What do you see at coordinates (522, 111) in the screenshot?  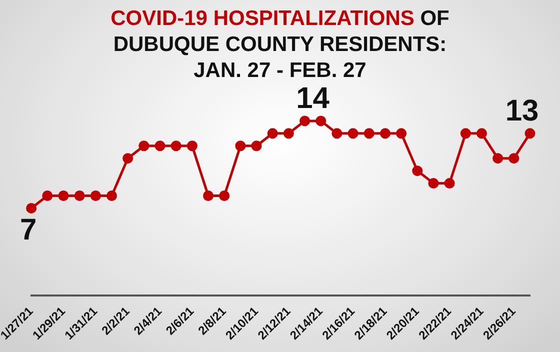 I see `data-label: 13` at bounding box center [522, 111].